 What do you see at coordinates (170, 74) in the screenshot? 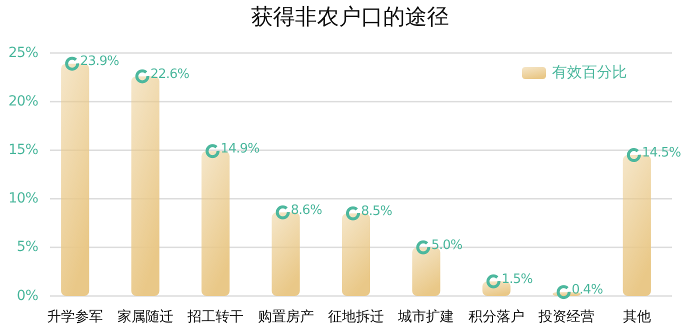
I see `data-label: 22.6%` at bounding box center [170, 74].